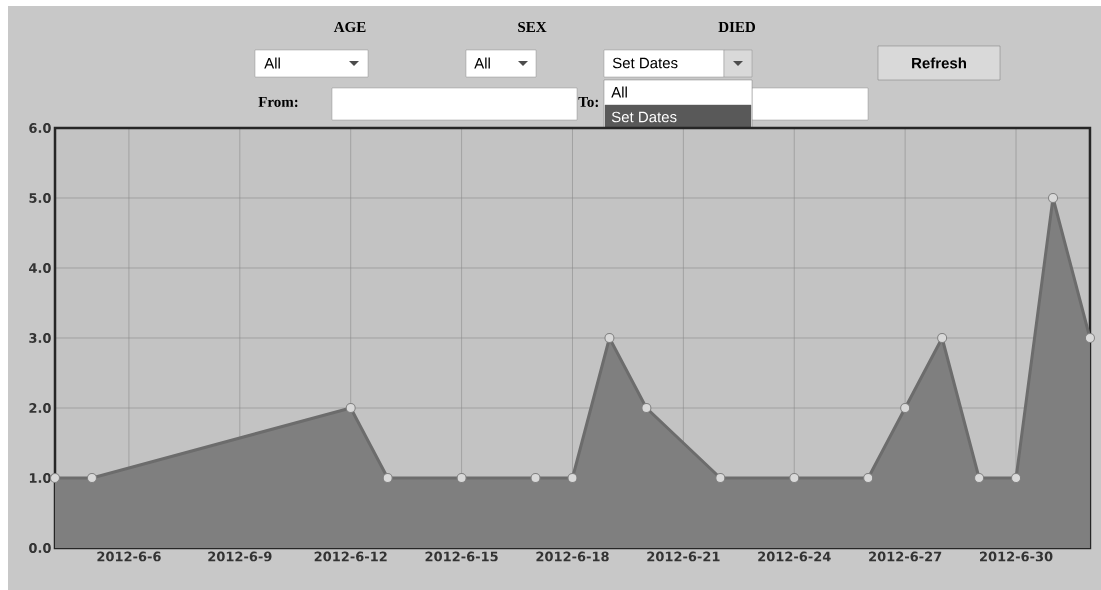  I want to click on x-tick-label: 2012-6-27, so click(905, 556).